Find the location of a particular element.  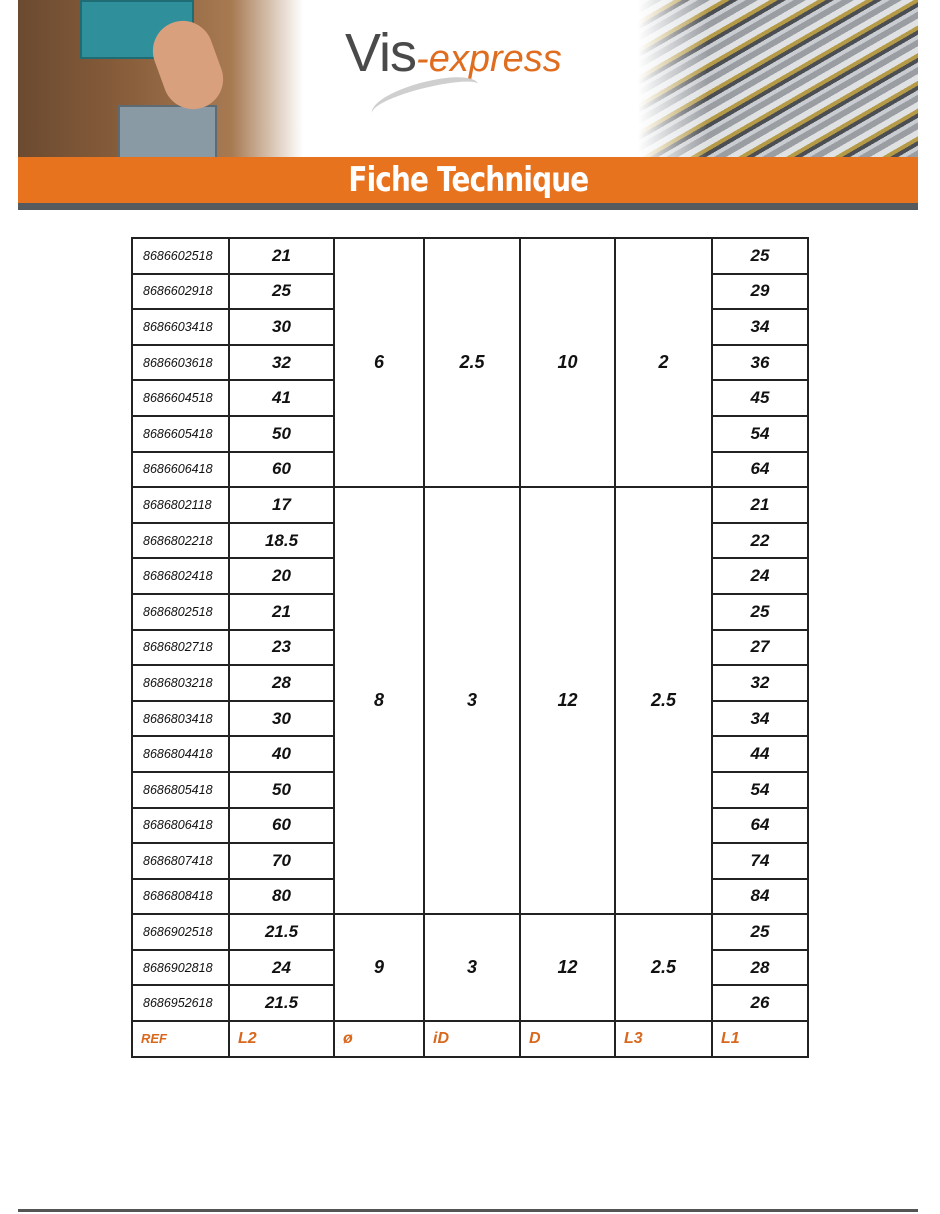

id-cell: 3 is located at coordinates (472, 701).